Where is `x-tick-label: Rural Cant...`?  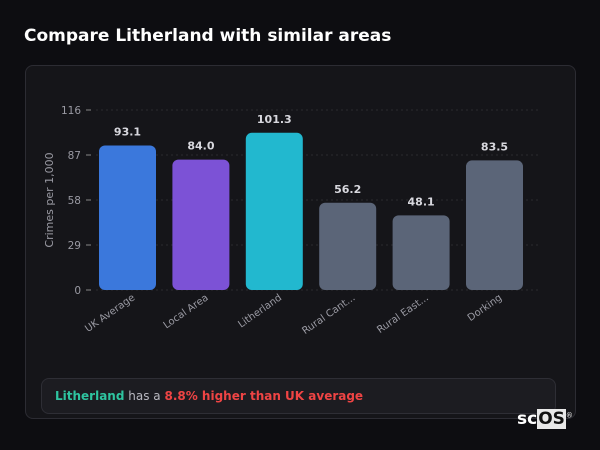 x-tick-label: Rural Cant... is located at coordinates (328, 314).